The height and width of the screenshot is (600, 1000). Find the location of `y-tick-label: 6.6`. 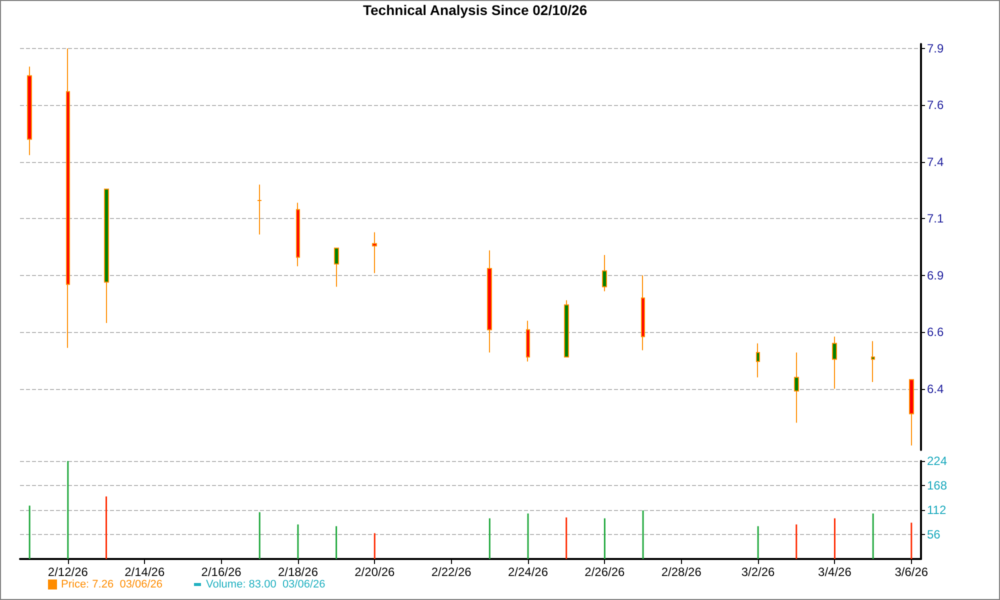

y-tick-label: 6.6 is located at coordinates (935, 332).